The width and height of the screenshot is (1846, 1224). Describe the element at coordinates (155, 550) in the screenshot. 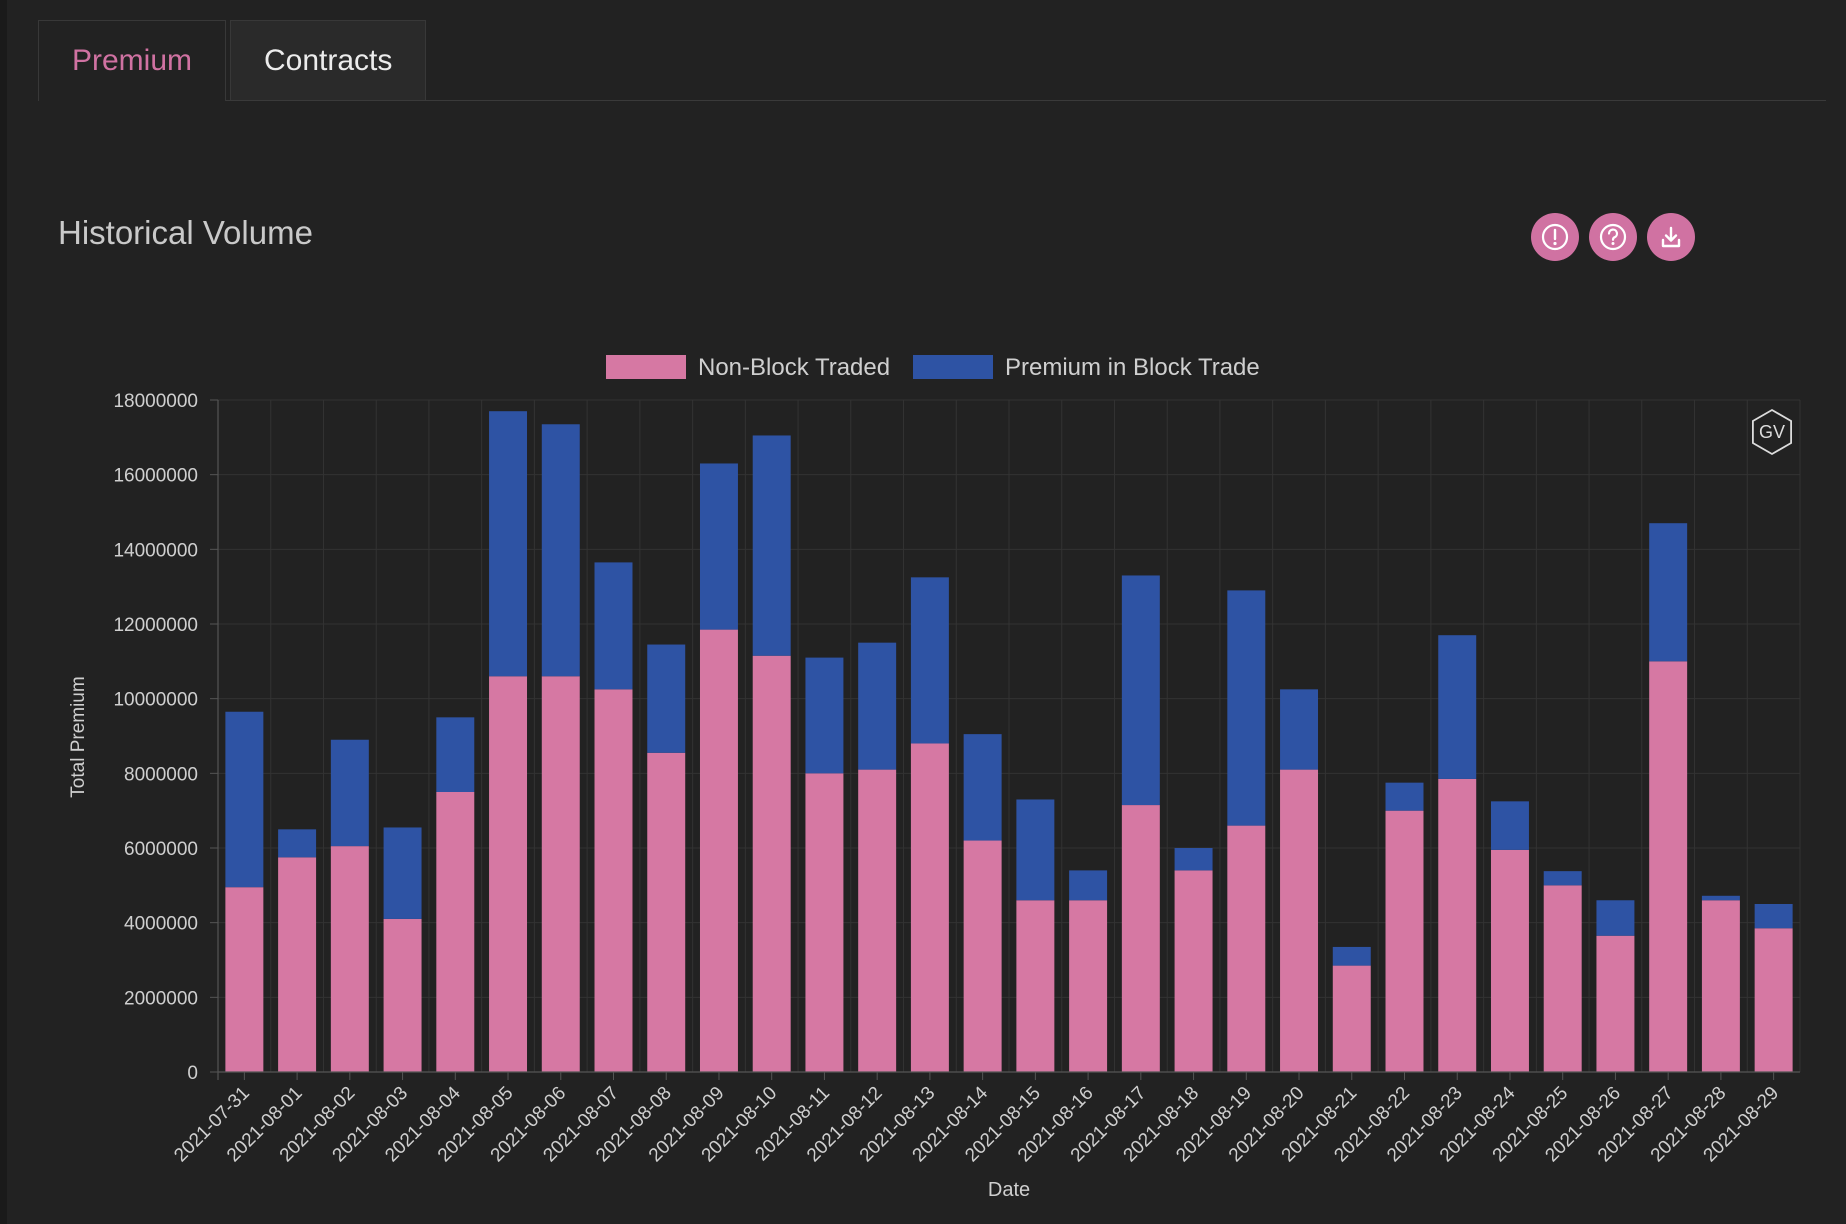

I see `y-tick-label: 14000000` at that location.